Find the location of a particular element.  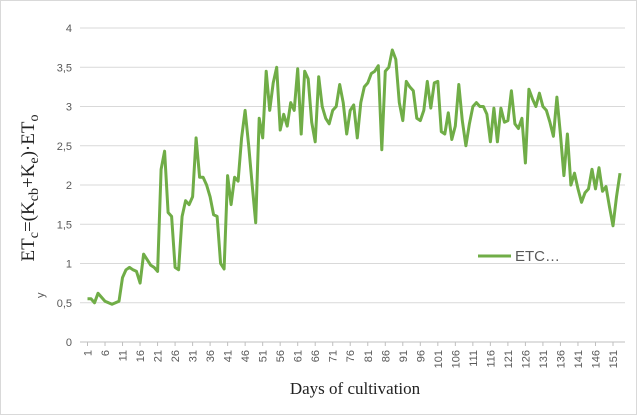

y-tick-label: 4 is located at coordinates (69, 29).